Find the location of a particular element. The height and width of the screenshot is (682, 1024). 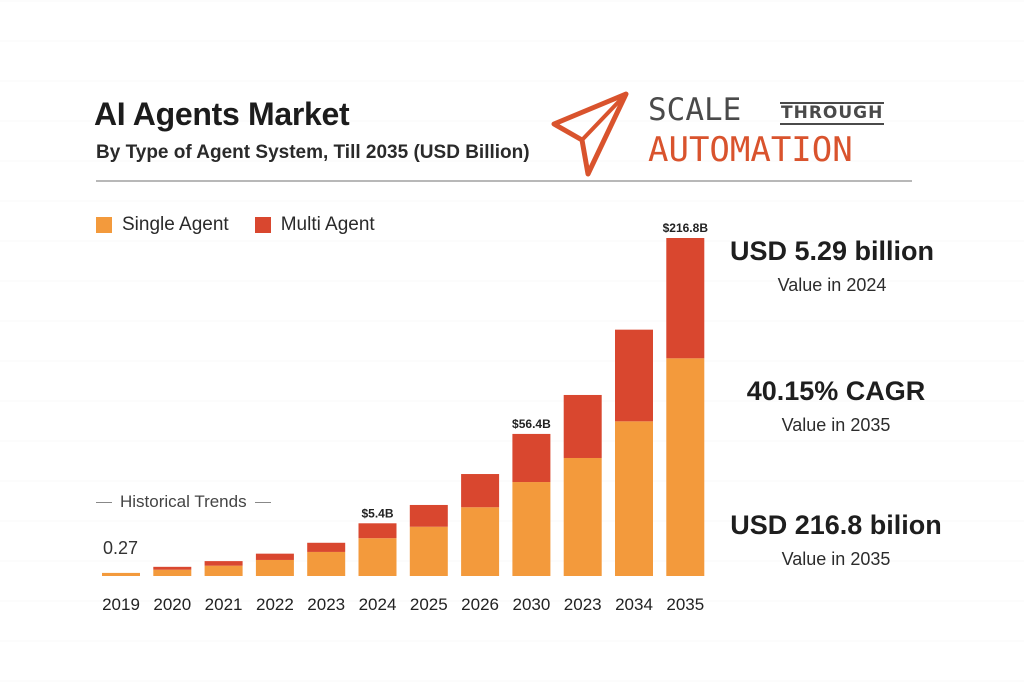

x-tick-label: 2030 is located at coordinates (531, 604).